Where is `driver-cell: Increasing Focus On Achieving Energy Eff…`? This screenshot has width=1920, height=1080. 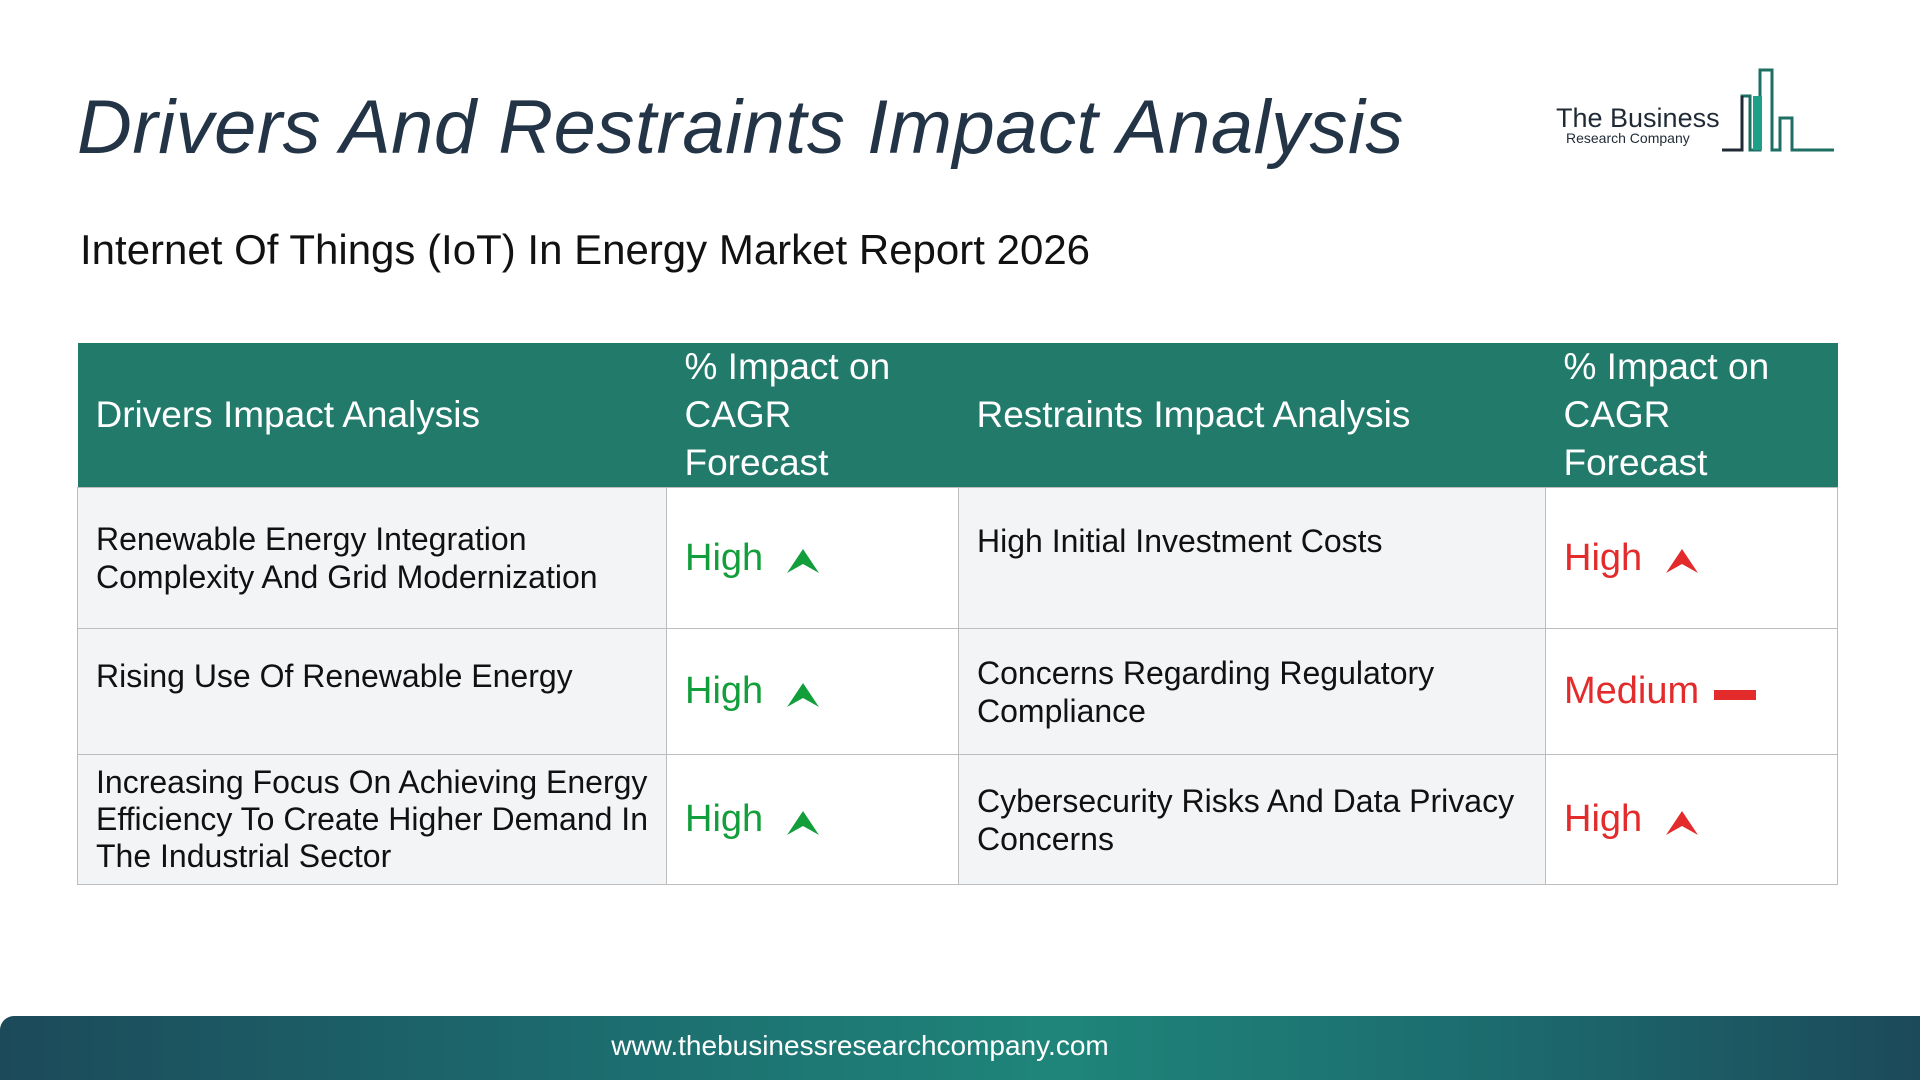 driver-cell: Increasing Focus On Achieving Energy Eff… is located at coordinates (372, 819).